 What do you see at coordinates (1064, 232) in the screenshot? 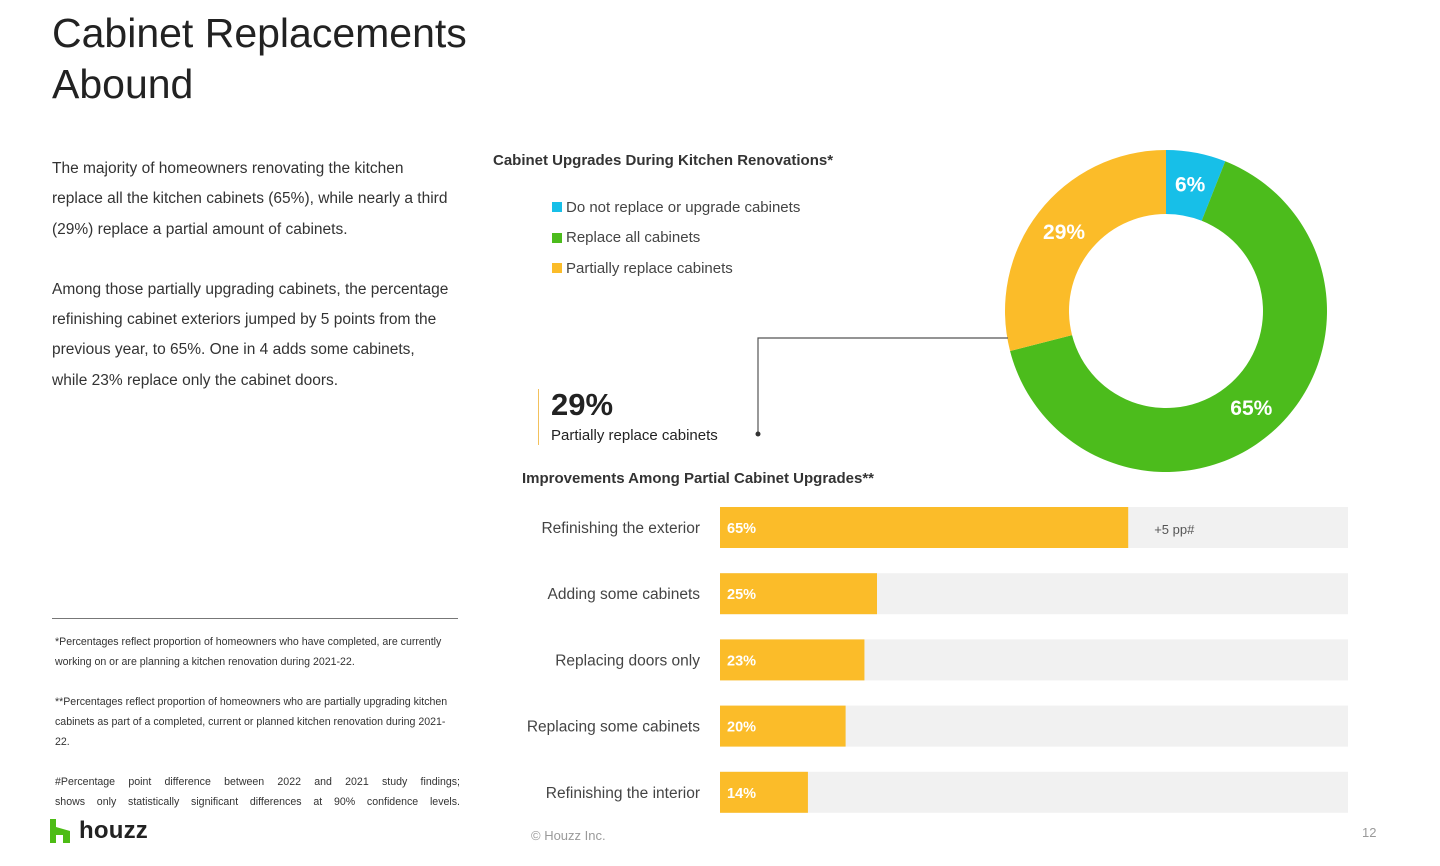
I see `slice-partial-label: 29%` at bounding box center [1064, 232].